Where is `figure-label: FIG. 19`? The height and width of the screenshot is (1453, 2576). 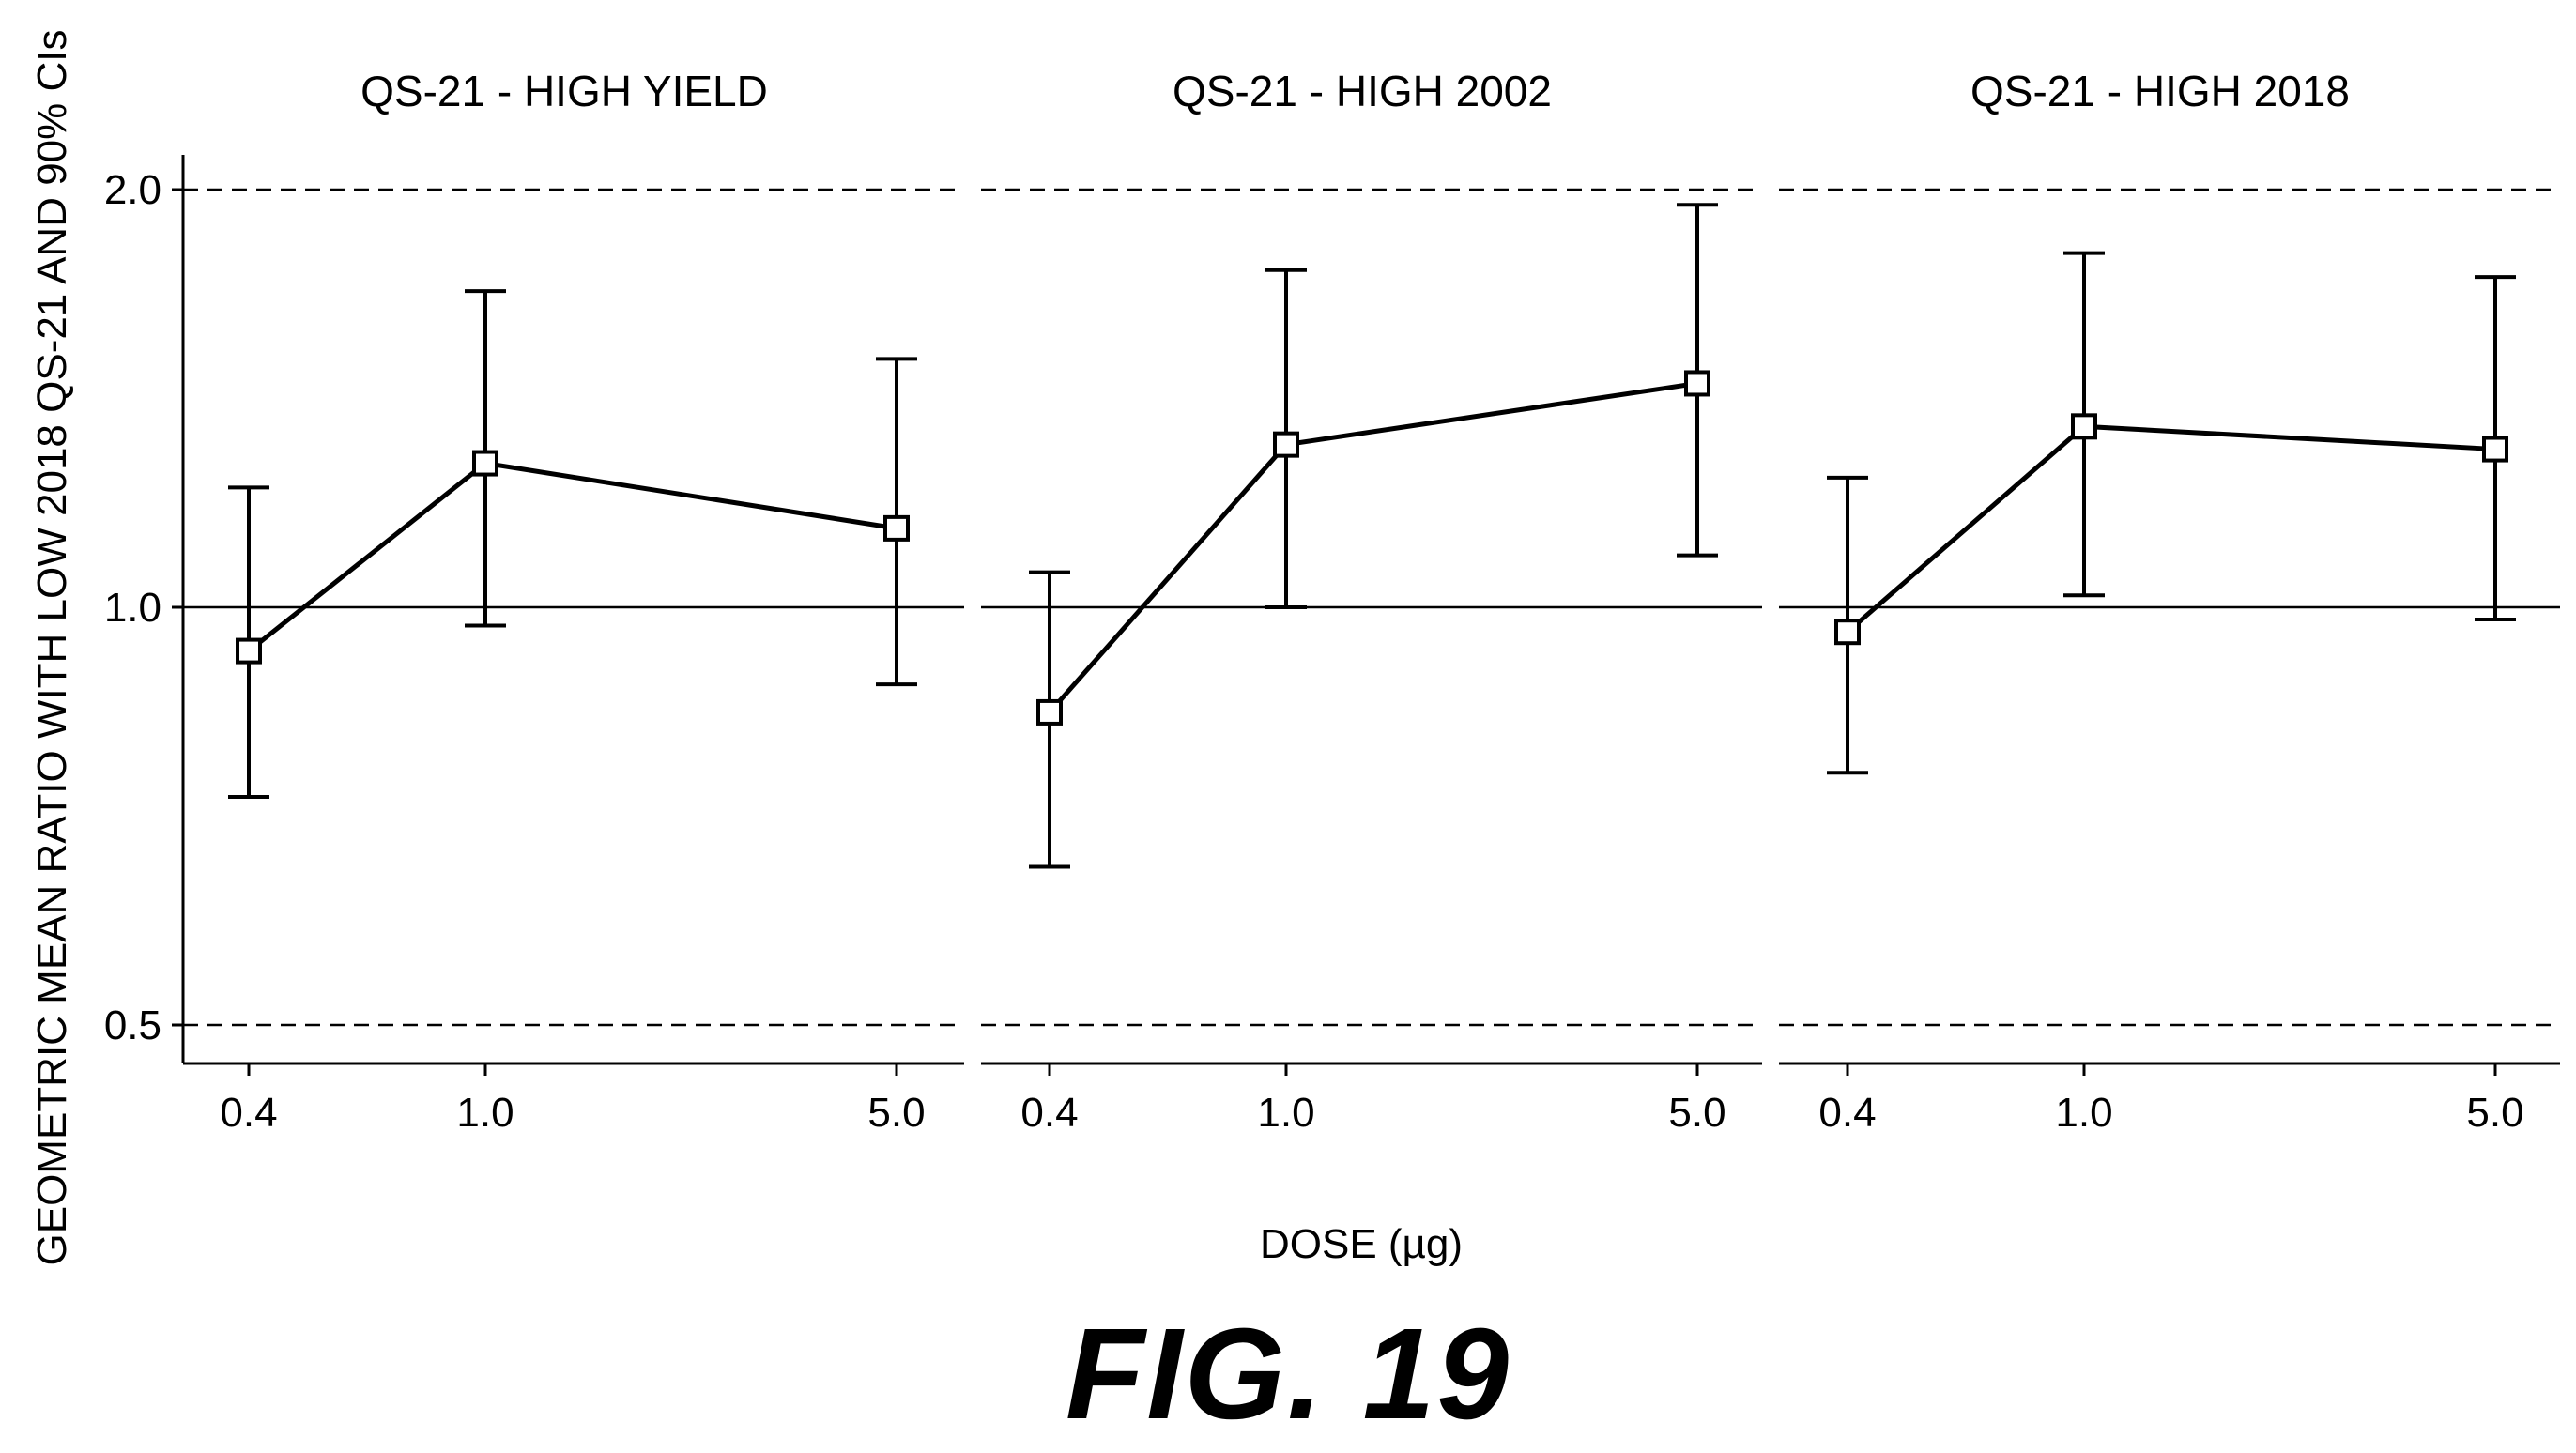 figure-label: FIG. 19 is located at coordinates (1288, 1374).